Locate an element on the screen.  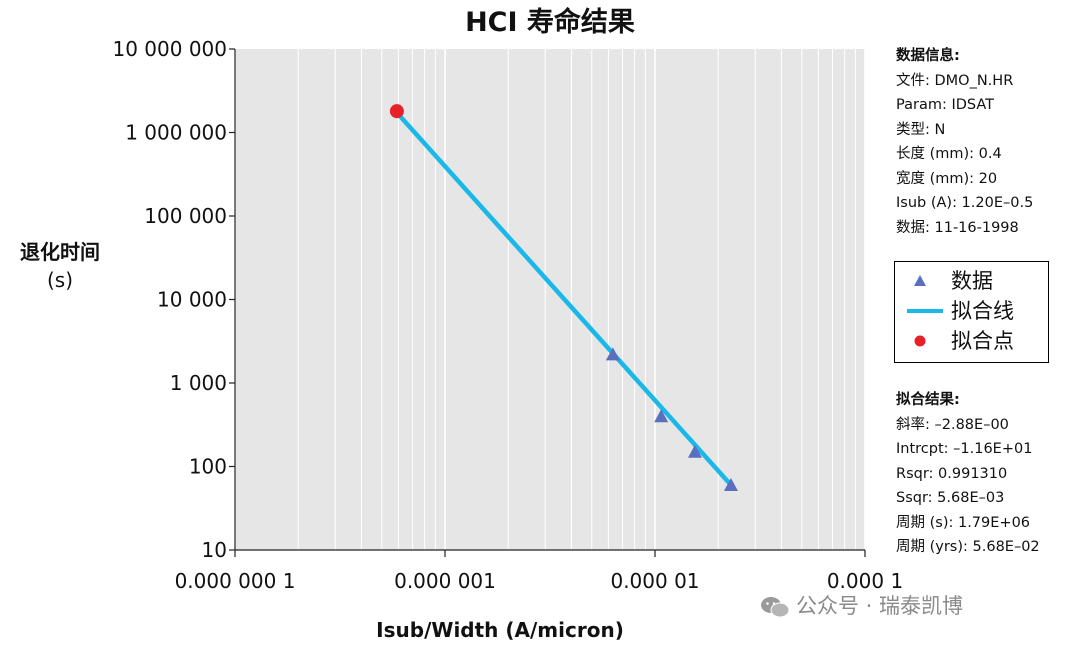
y-tick-label: 1 000 is located at coordinates (198, 383).